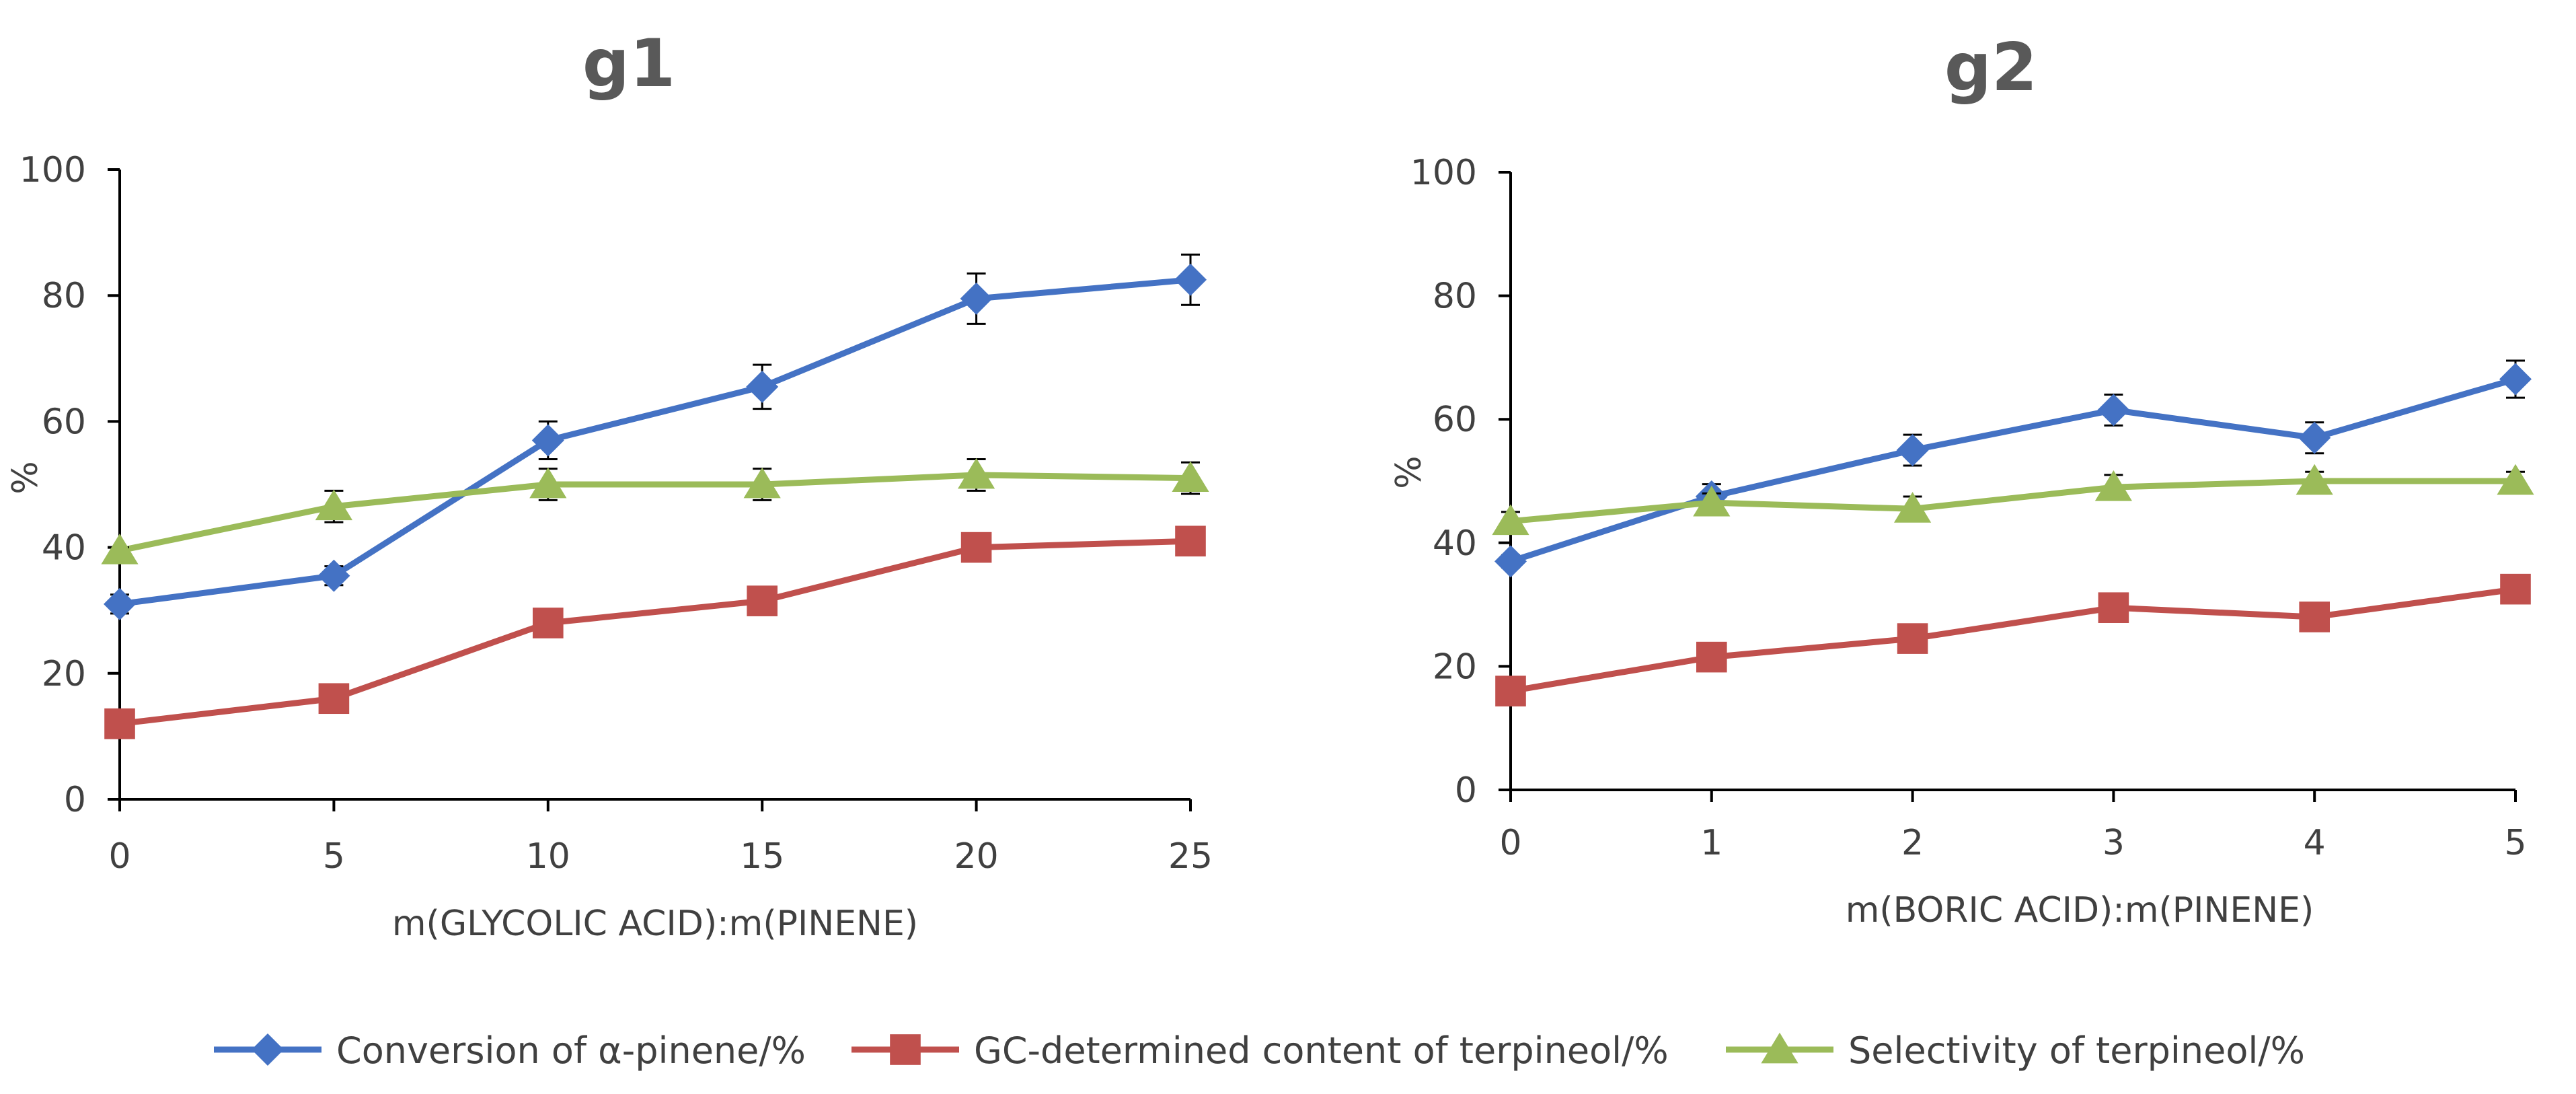  I want to click on x-axis-title: m(BORIC ACID):m(PINENE), so click(2080, 910).